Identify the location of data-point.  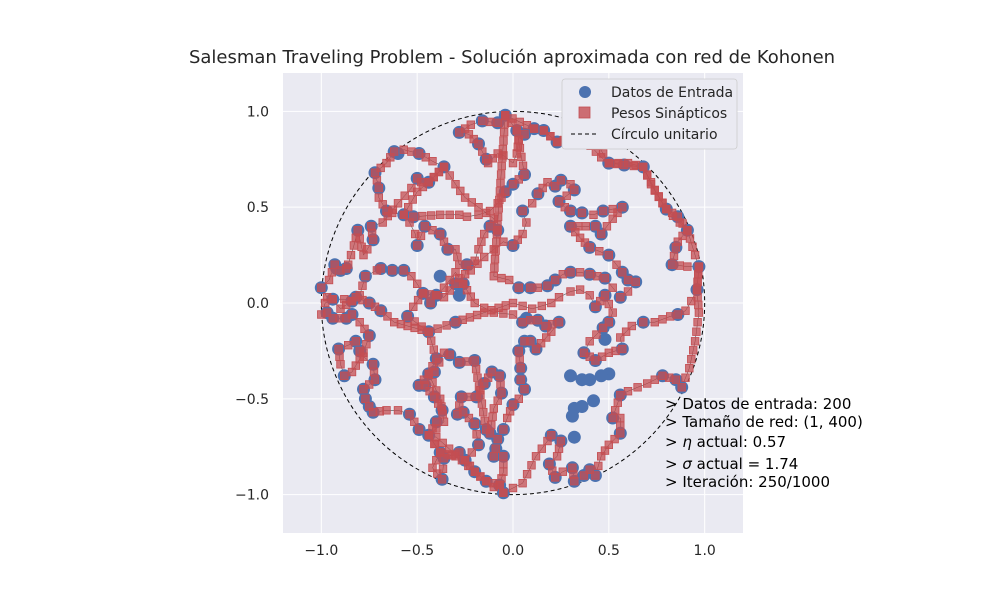
(572, 416).